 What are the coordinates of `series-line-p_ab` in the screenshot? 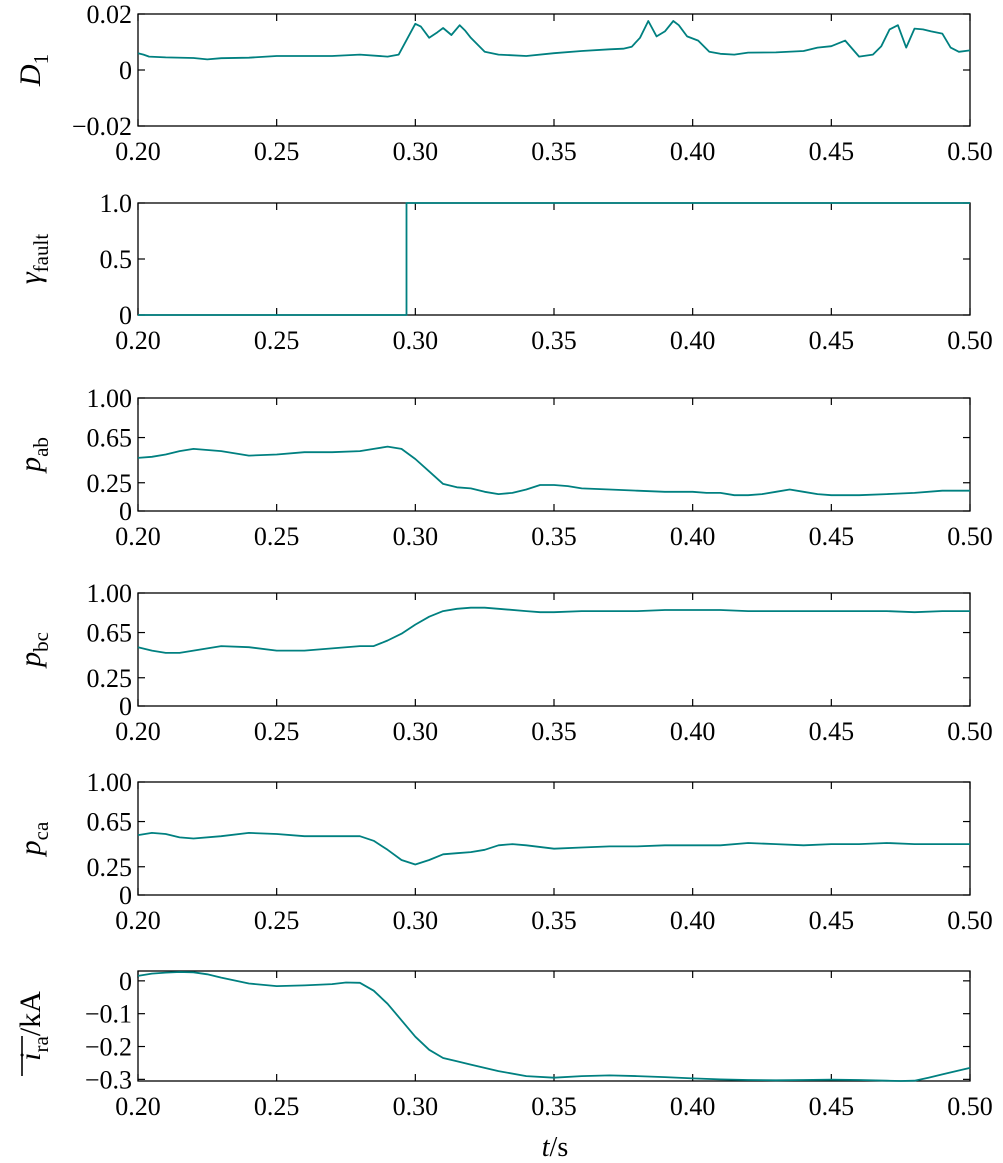 It's located at (553, 471).